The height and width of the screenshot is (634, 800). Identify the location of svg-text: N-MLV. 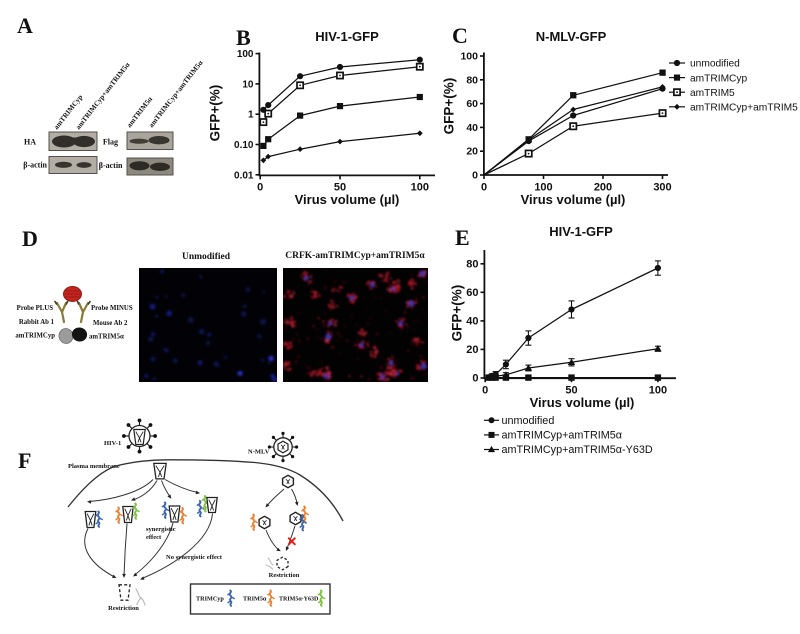
(259, 452).